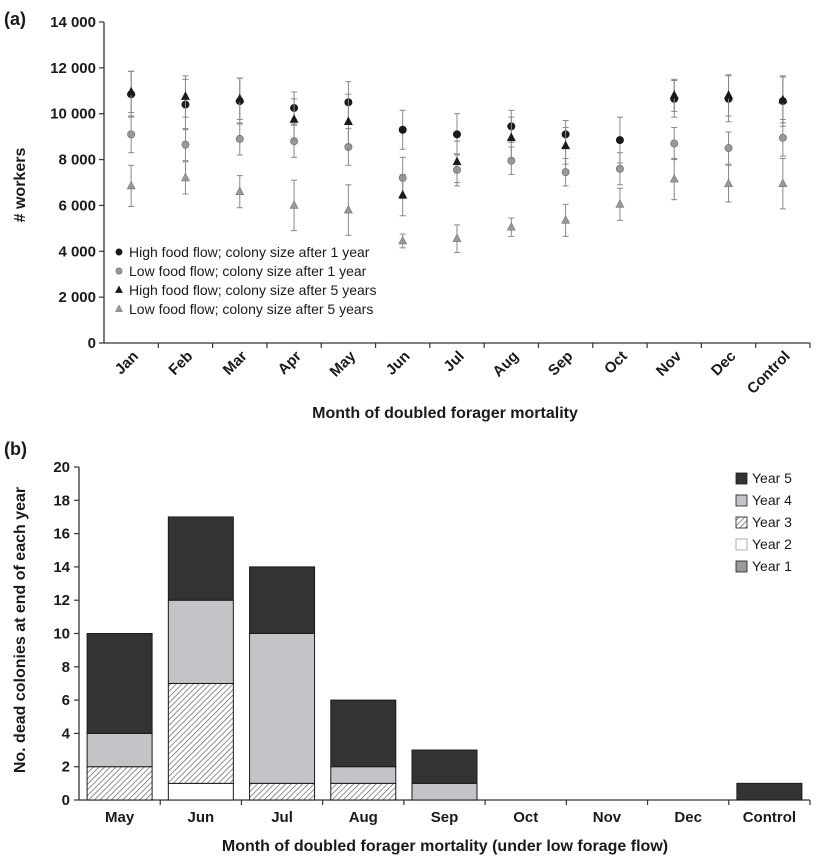 This screenshot has height=857, width=829. I want to click on panel-b-legend: Year 5 Year 4 Year 3 Year 2 Year 1, so click(763, 522).